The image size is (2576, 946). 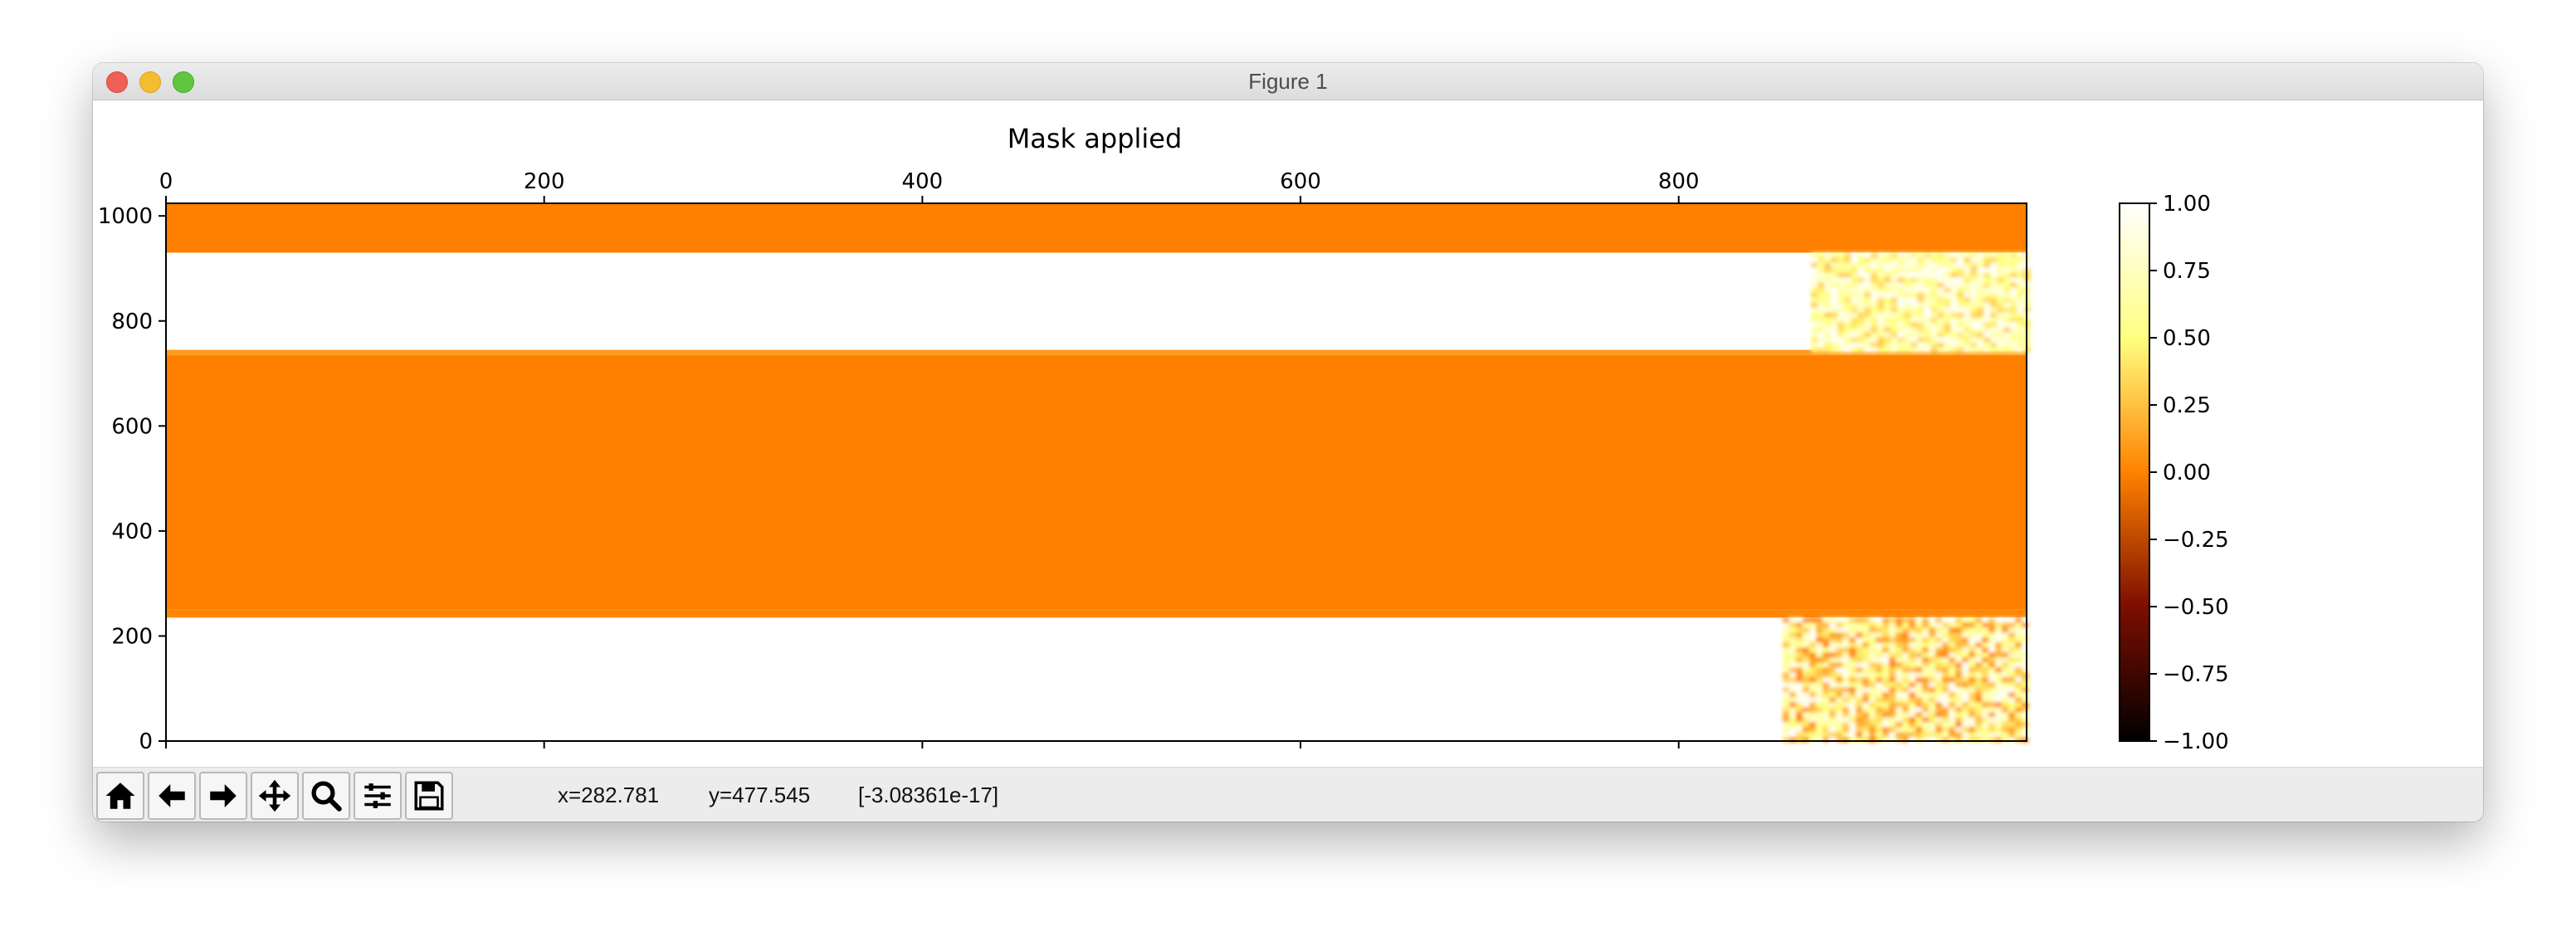 What do you see at coordinates (378, 796) in the screenshot?
I see `configure-subplots-button` at bounding box center [378, 796].